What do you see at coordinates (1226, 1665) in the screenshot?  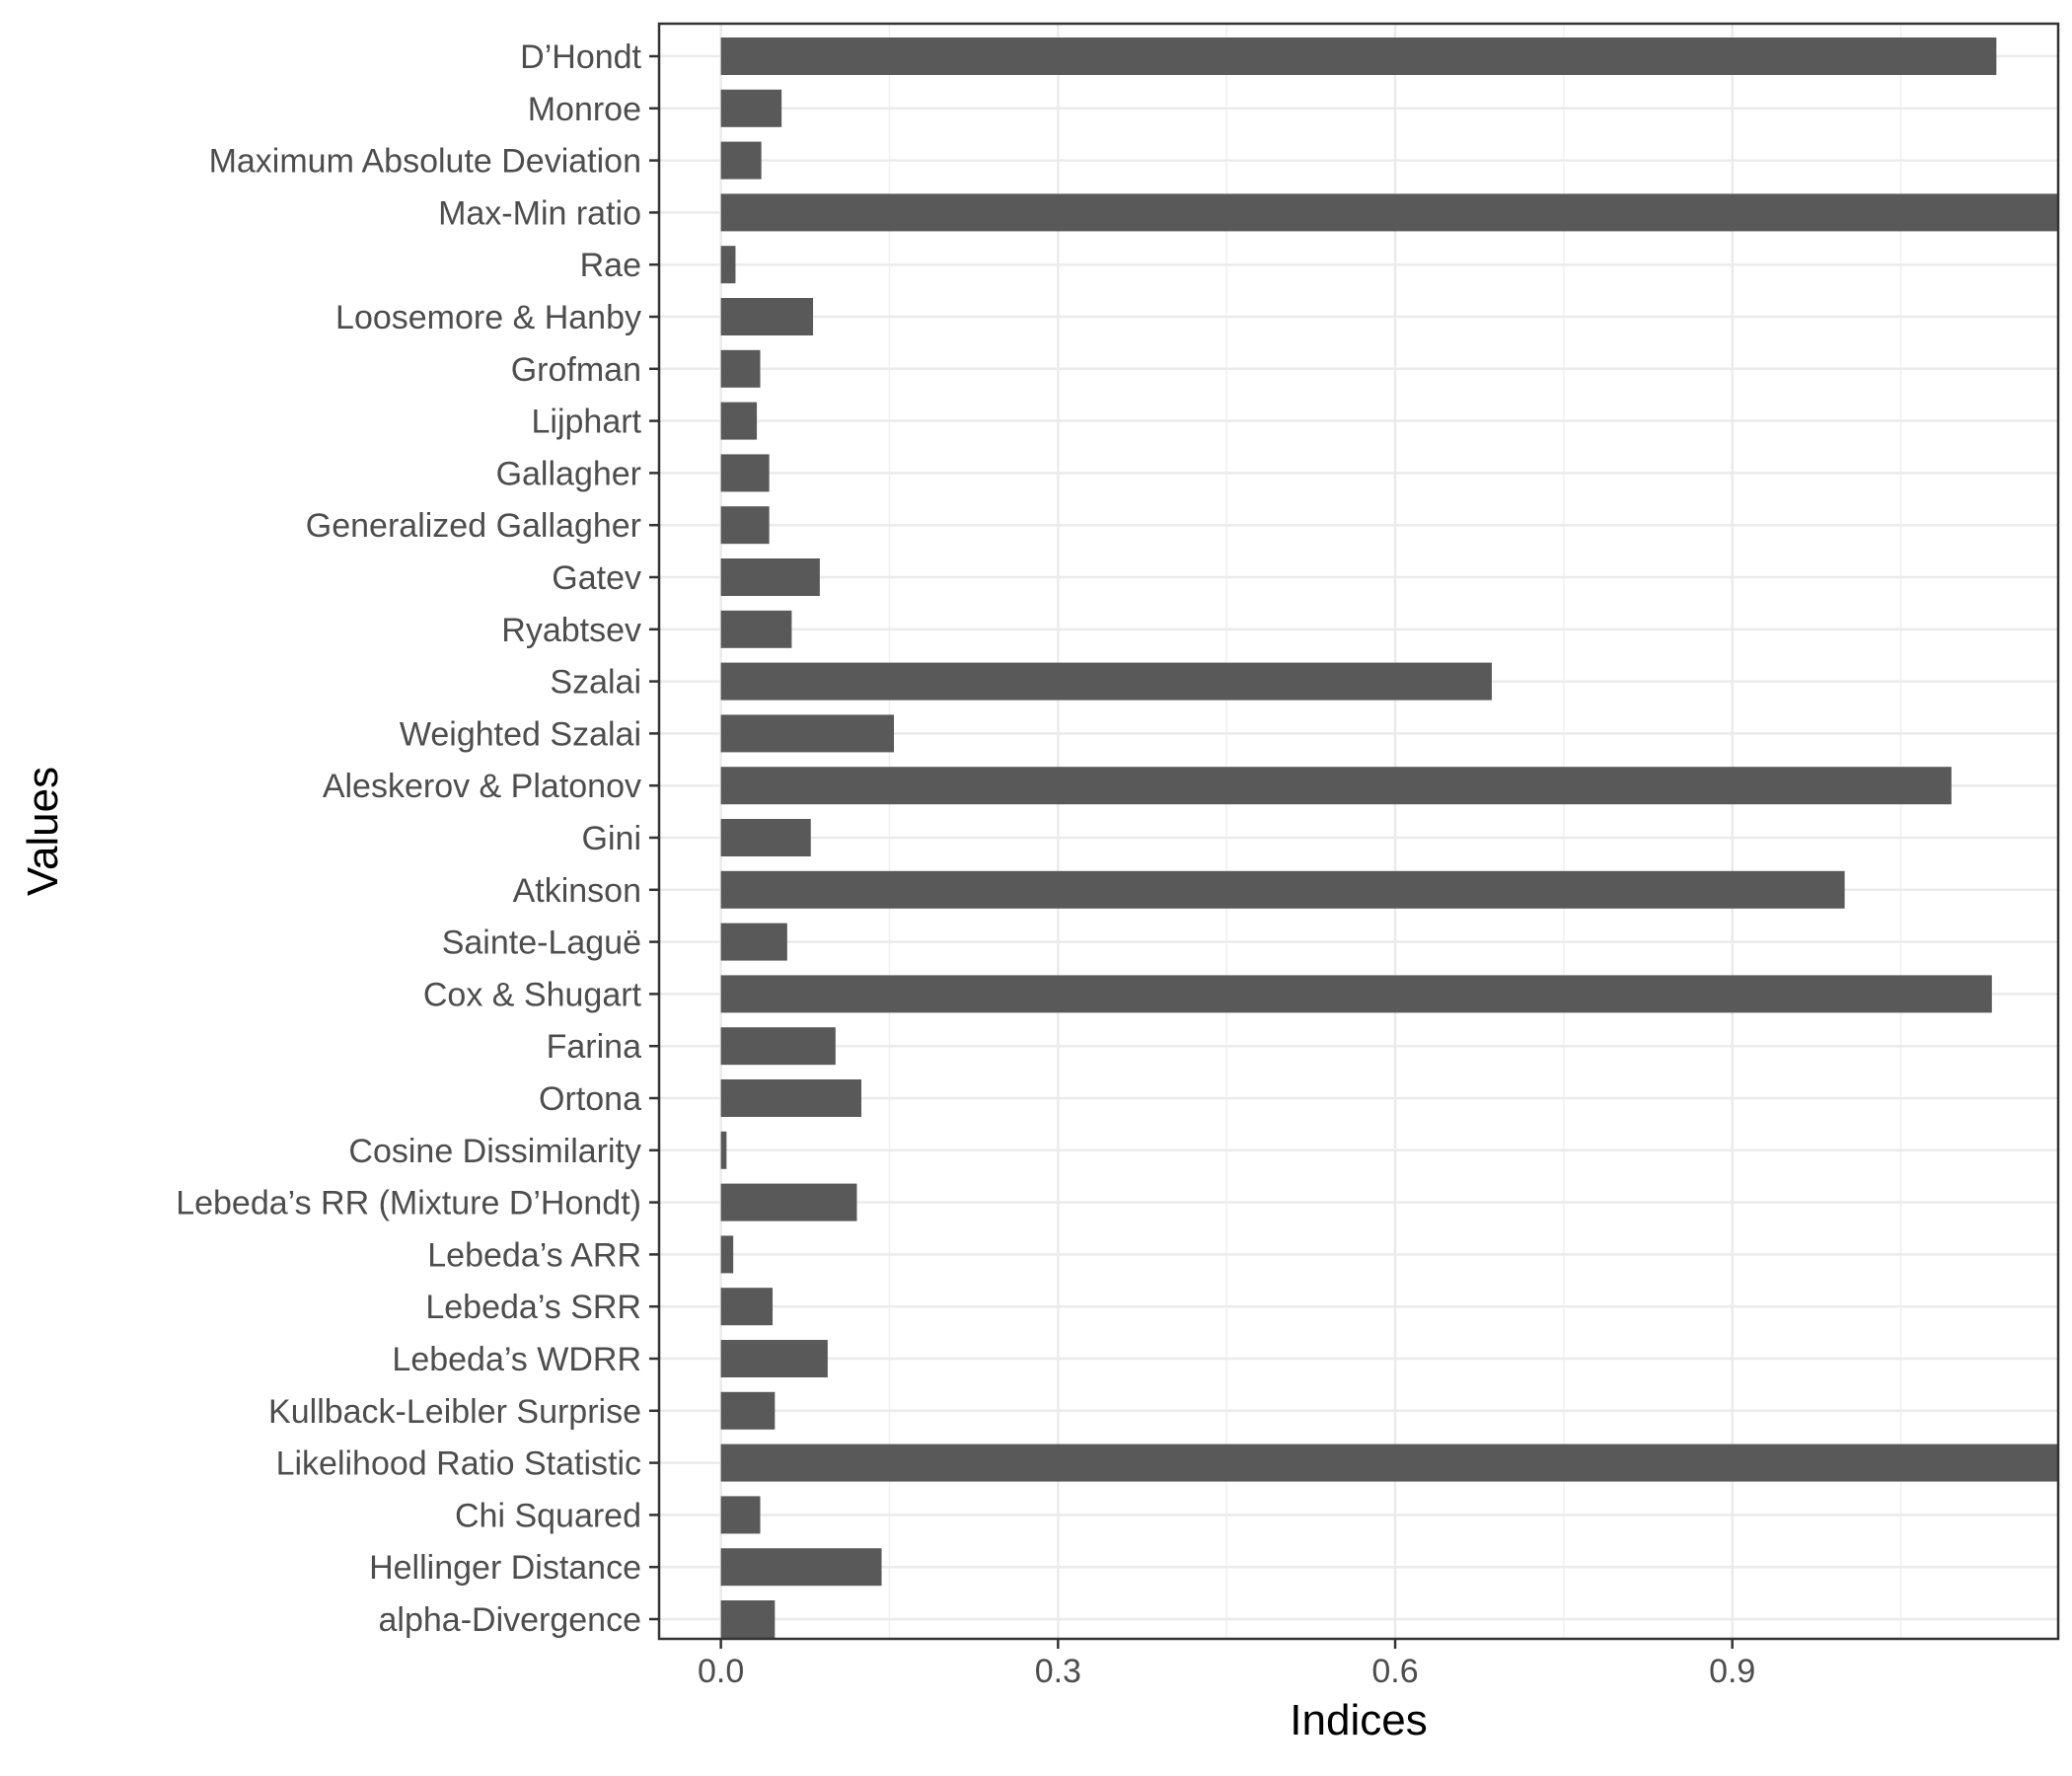 I see `x-axis: 0.0 0.3 0.6 0.9` at bounding box center [1226, 1665].